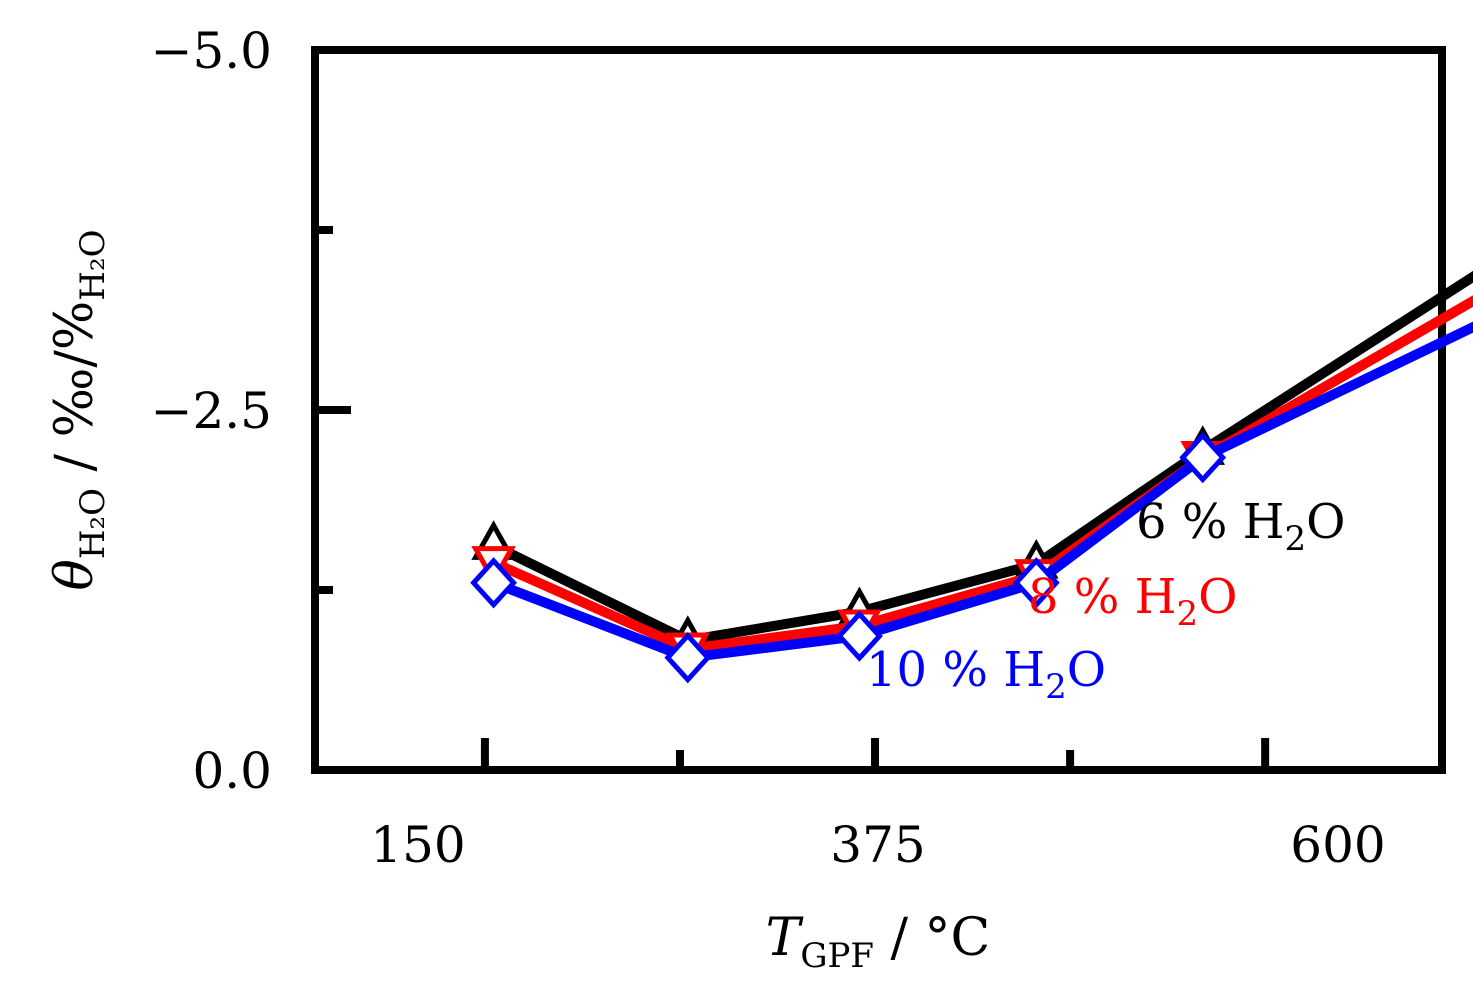  I want to click on x-tick-label-2: 600, so click(1337, 845).